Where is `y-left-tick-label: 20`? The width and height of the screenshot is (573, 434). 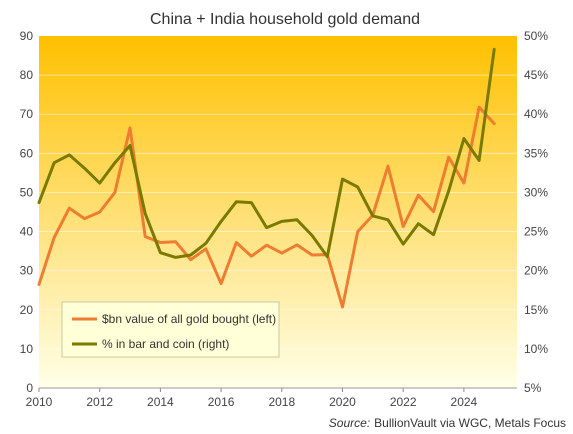 y-left-tick-label: 20 is located at coordinates (27, 310).